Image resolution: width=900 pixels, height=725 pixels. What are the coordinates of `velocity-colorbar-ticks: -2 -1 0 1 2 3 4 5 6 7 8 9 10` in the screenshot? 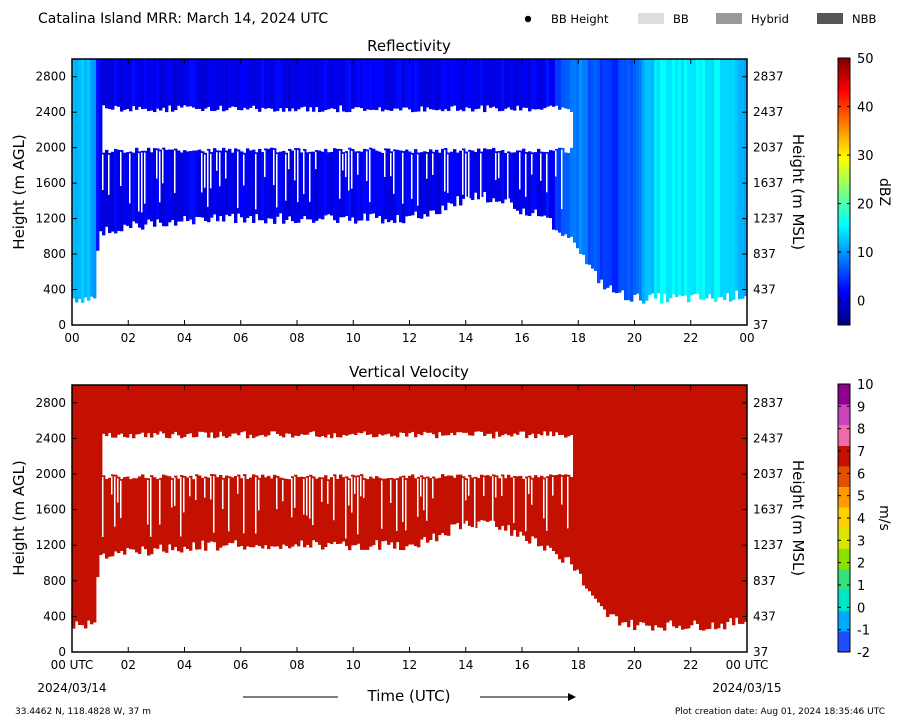 It's located at (856, 519).